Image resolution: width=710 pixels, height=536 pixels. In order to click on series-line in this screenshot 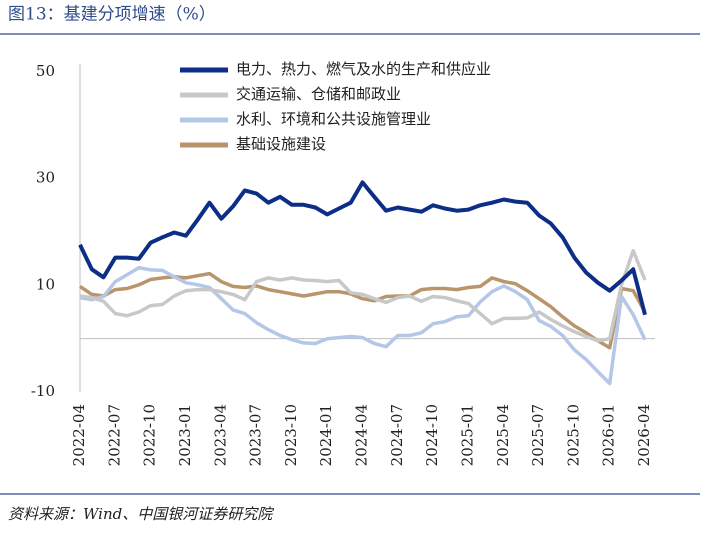, I will do `click(363, 295)`.